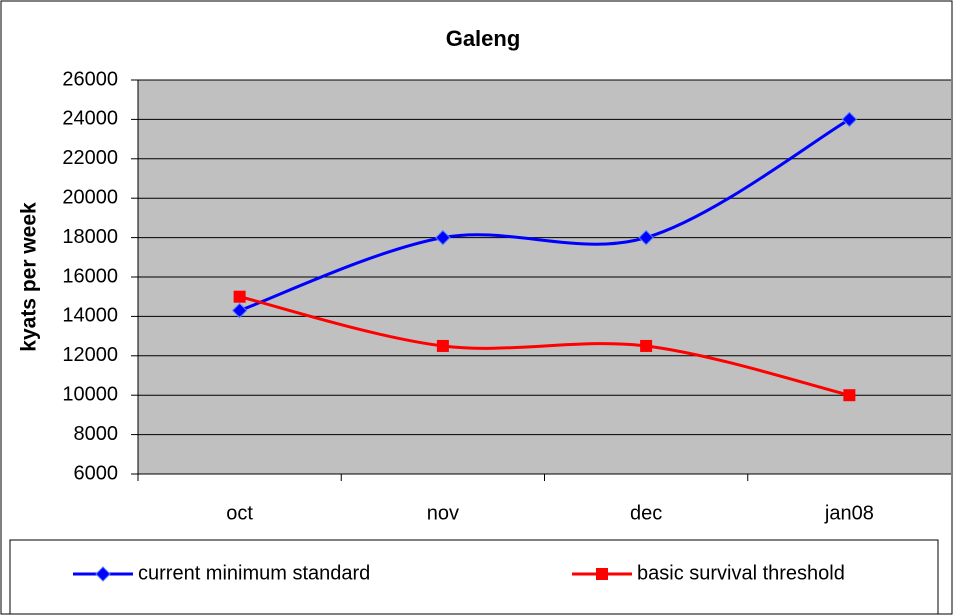 Image resolution: width=954 pixels, height=616 pixels. What do you see at coordinates (544, 346) in the screenshot?
I see `series-line` at bounding box center [544, 346].